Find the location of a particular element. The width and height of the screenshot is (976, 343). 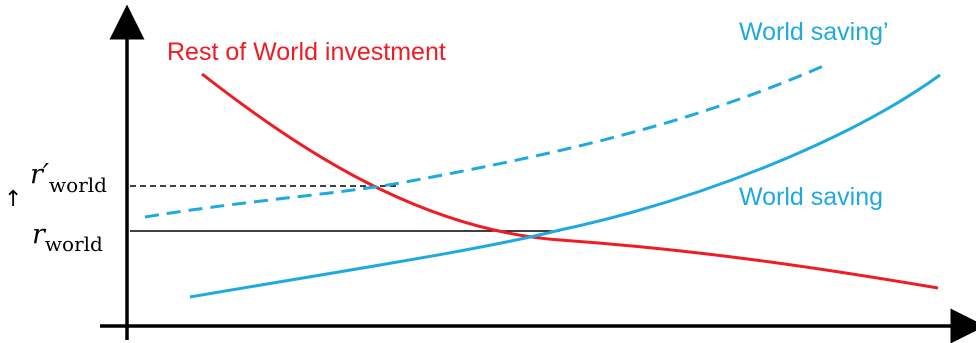

r-world-main: r is located at coordinates (39, 234).